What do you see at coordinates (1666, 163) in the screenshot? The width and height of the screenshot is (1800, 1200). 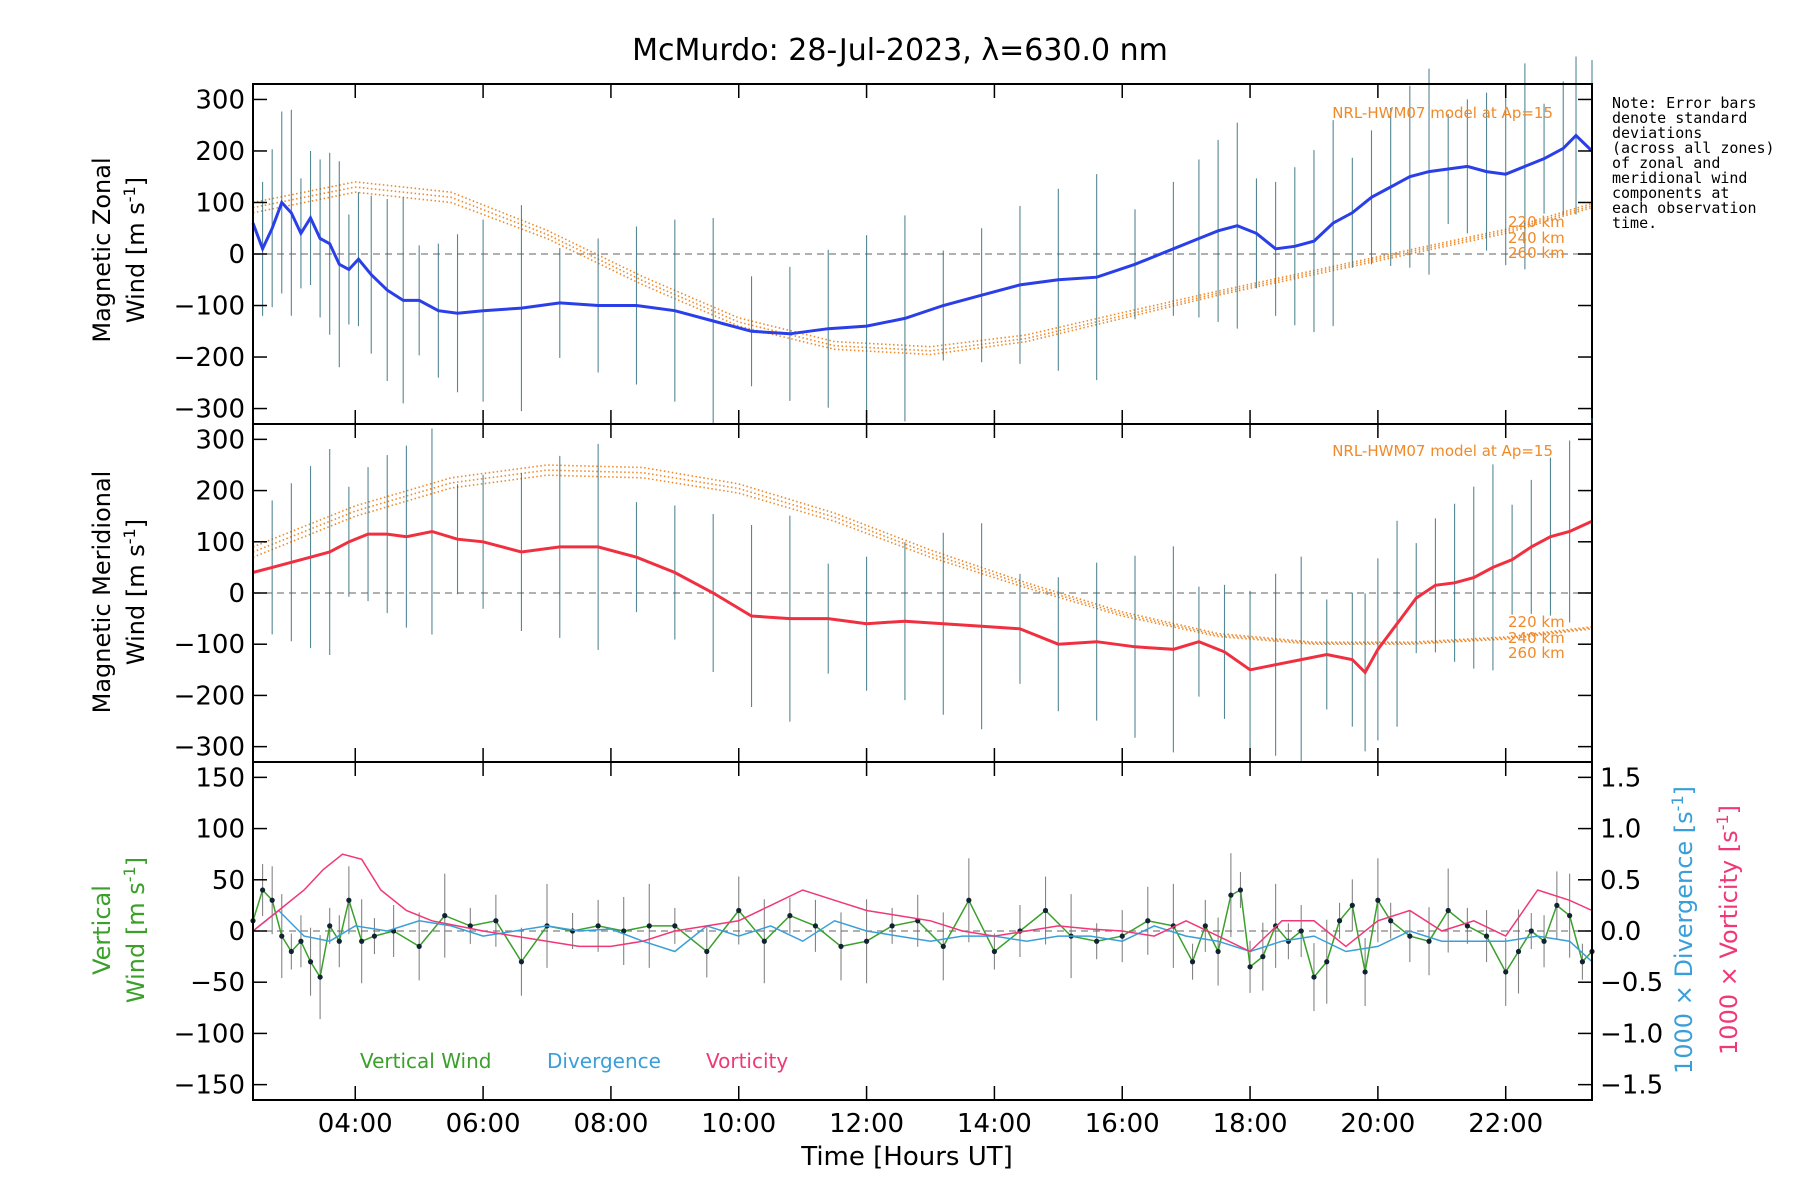 I see `note-line-5: of zonal and` at bounding box center [1666, 163].